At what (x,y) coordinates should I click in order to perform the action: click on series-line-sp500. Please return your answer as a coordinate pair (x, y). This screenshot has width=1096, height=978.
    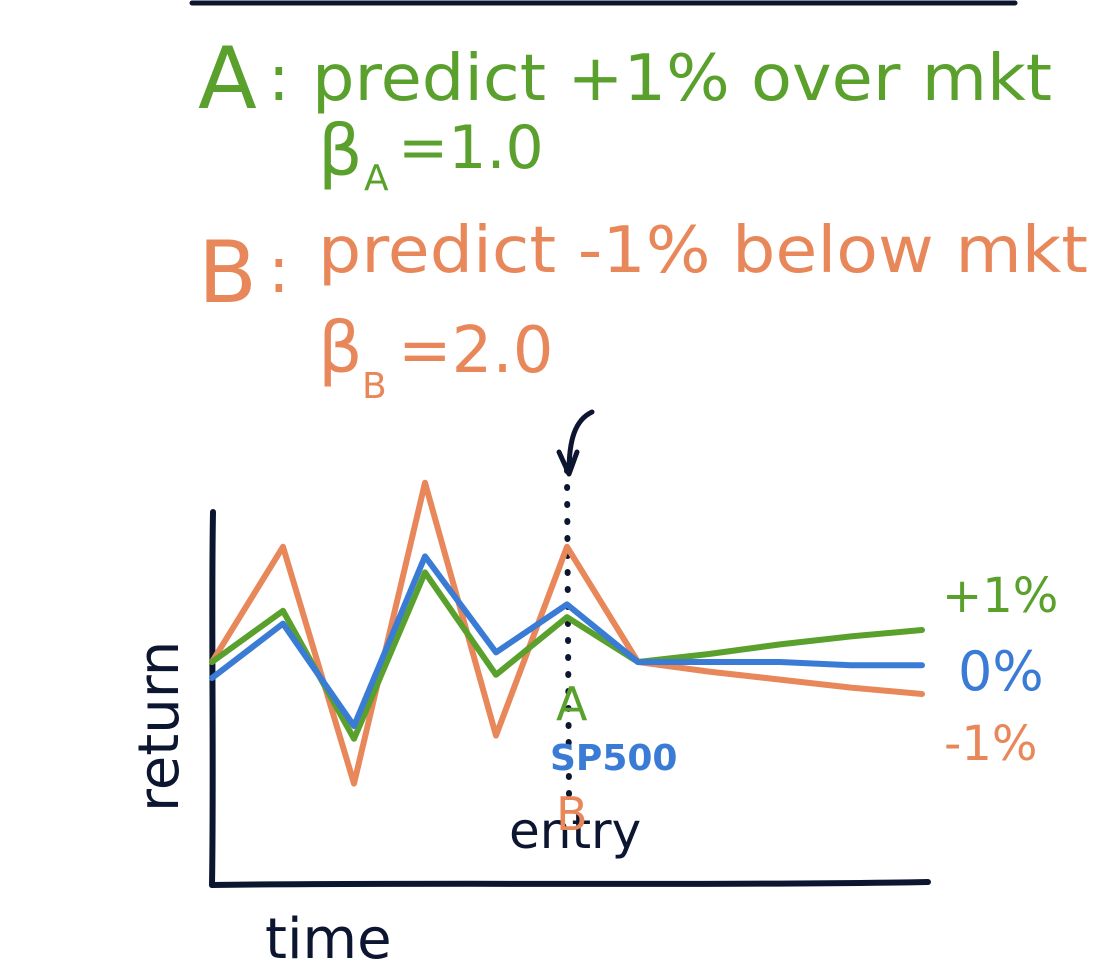
    Looking at the image, I should click on (567, 641).